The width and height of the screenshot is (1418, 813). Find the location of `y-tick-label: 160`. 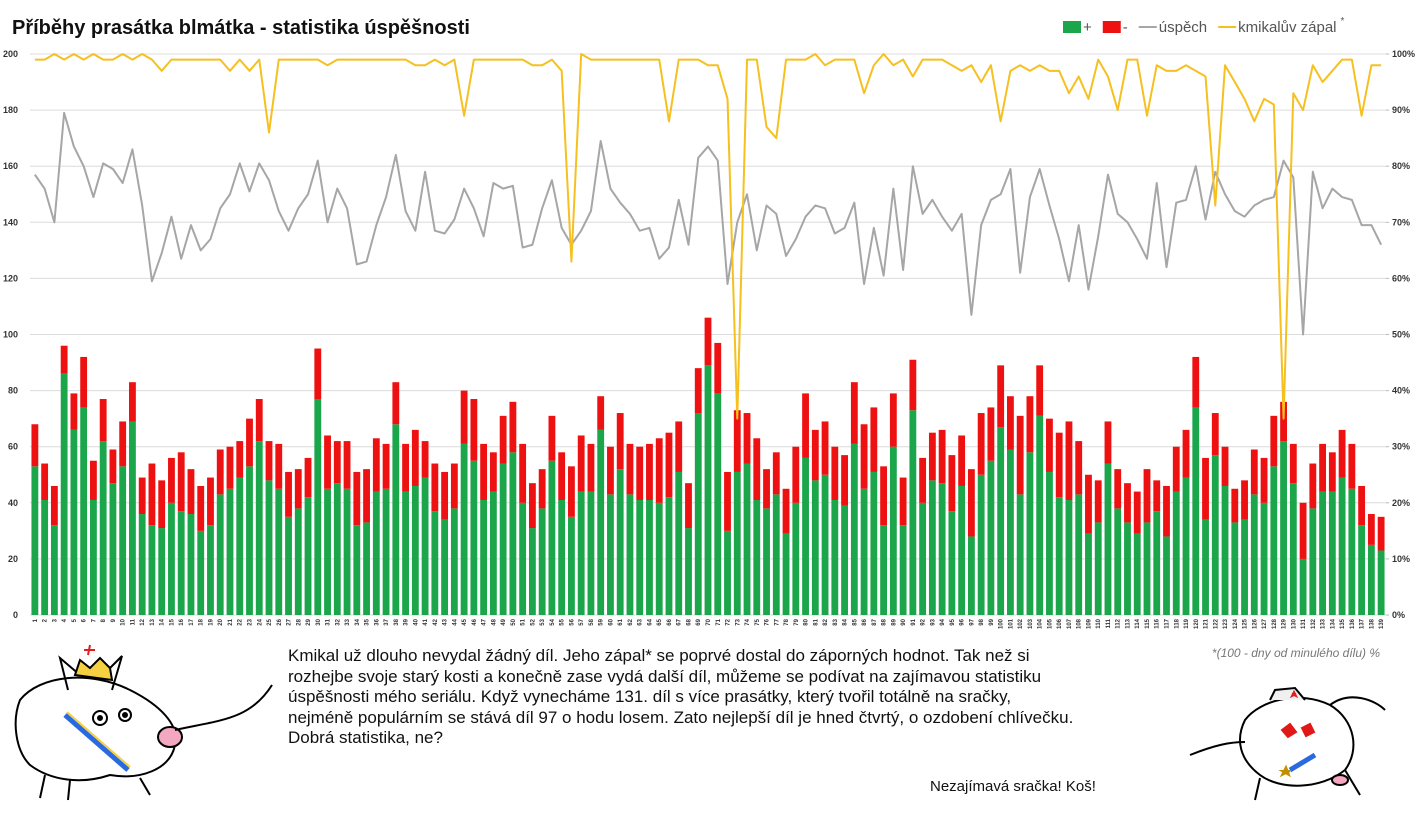

y-tick-label: 160 is located at coordinates (10, 166).